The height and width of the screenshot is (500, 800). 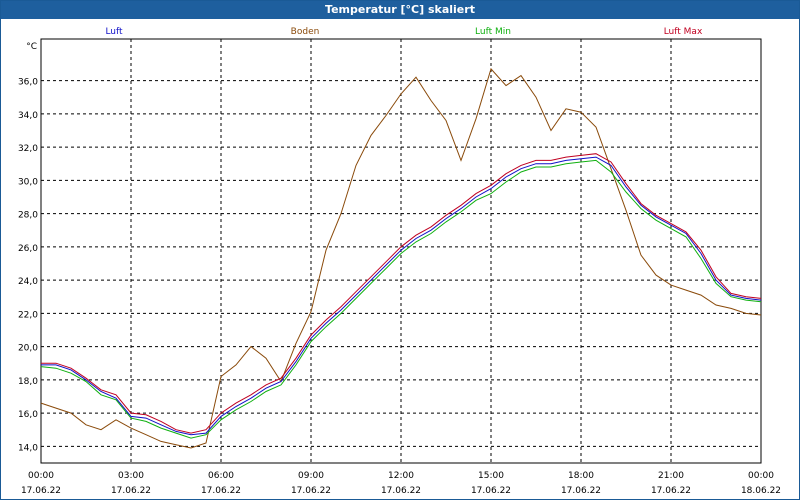 I want to click on x-tick-date-label: 18.06.22, so click(x=761, y=491).